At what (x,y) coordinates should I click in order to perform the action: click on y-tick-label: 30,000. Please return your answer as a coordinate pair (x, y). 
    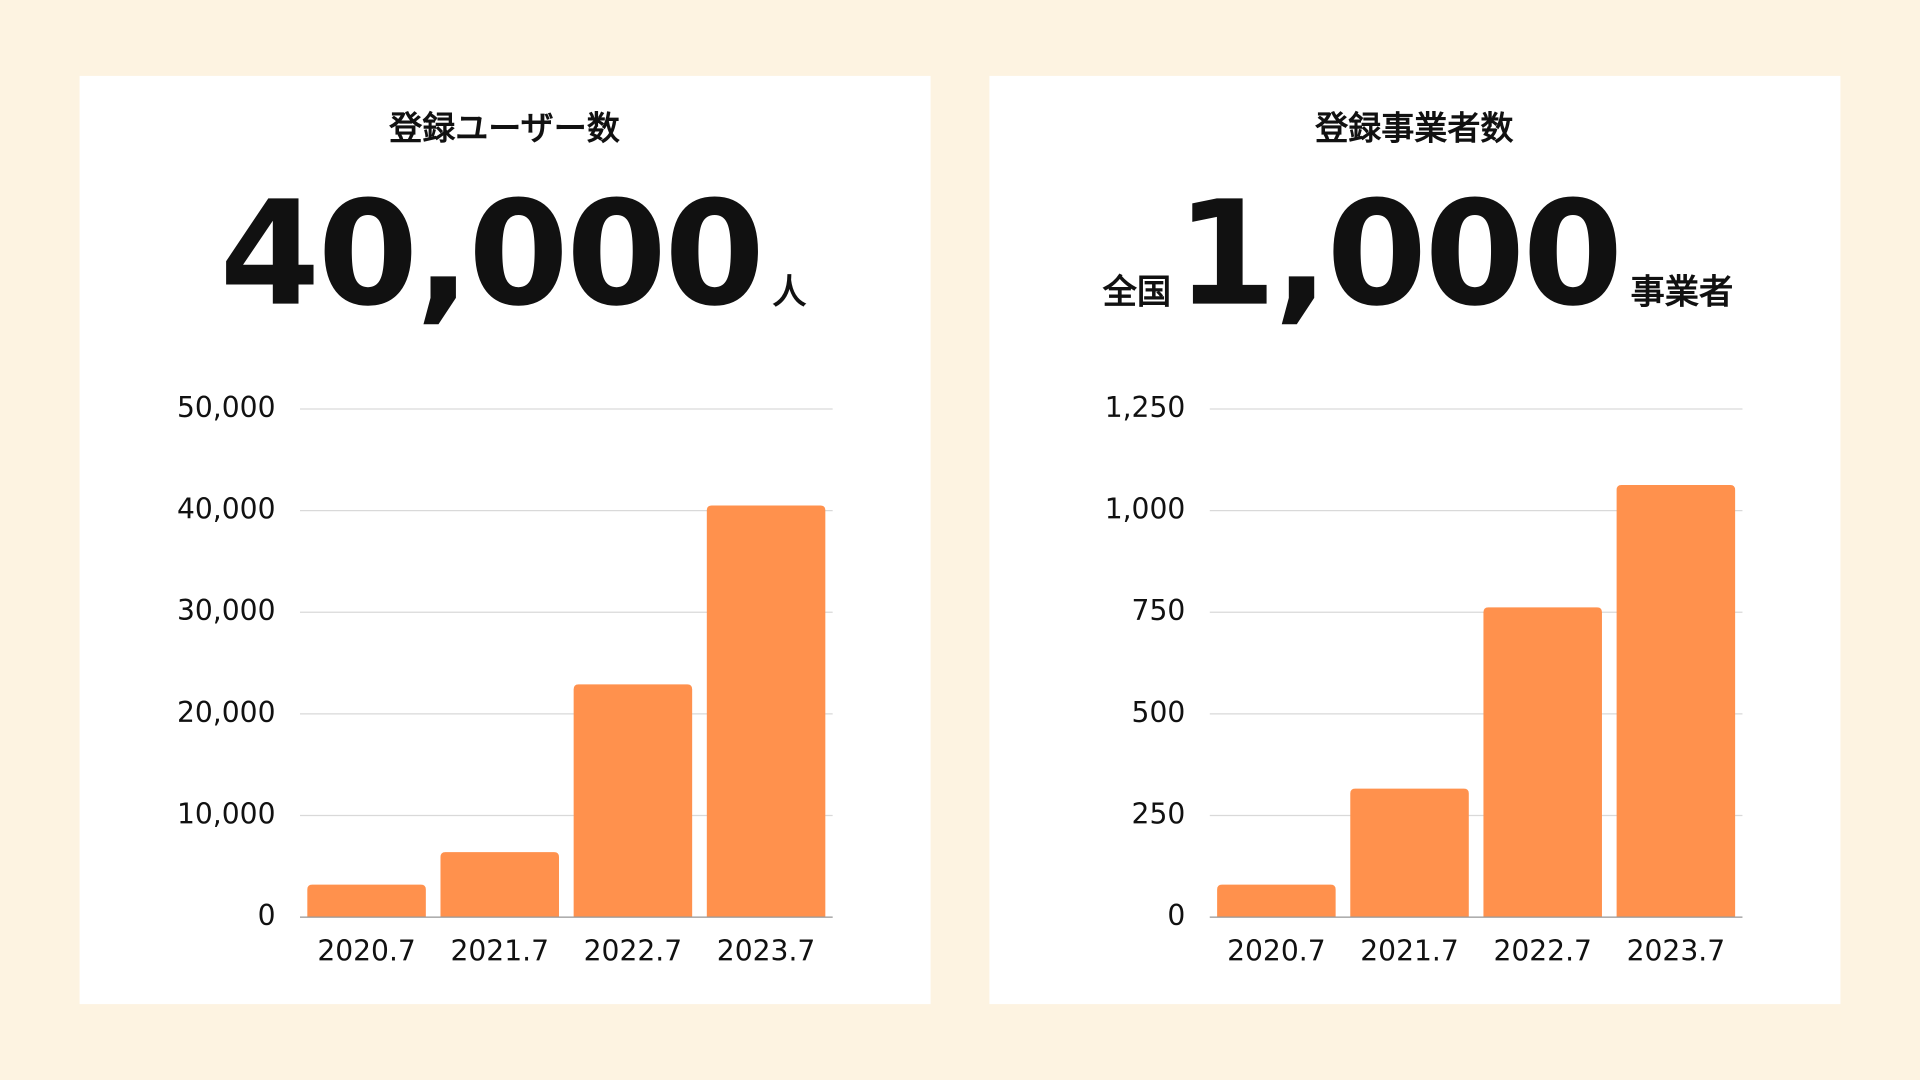
    Looking at the image, I should click on (226, 610).